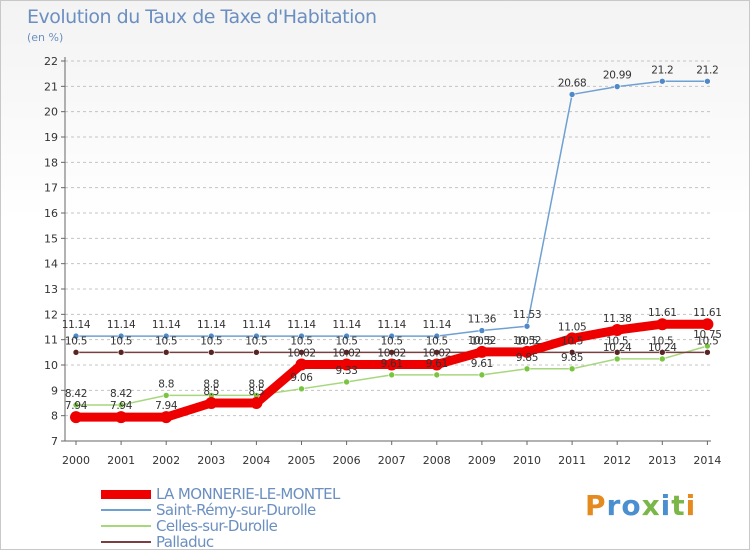  I want to click on y-tick-label: 8, so click(54, 416).